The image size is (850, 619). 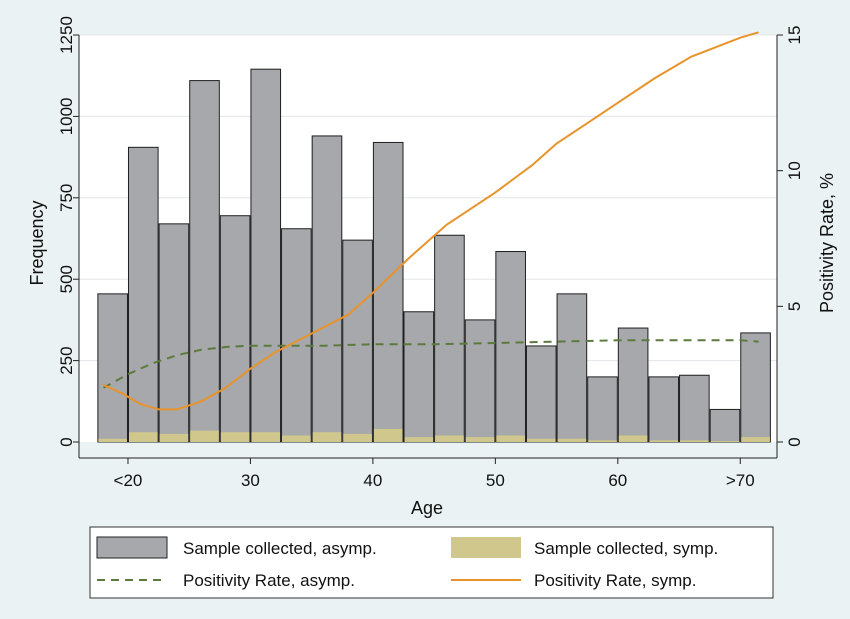 I want to click on xtick-label-0: <20, so click(x=128, y=480).